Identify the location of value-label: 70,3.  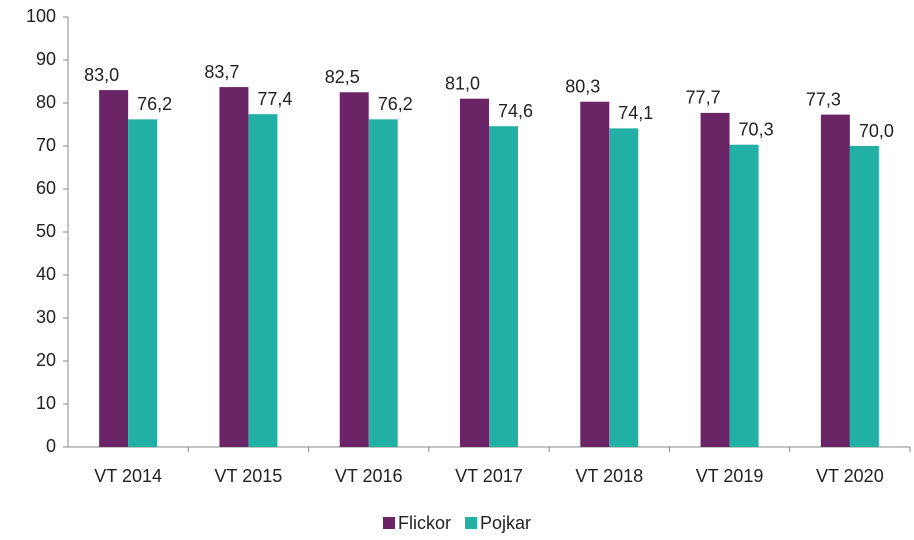
(756, 129).